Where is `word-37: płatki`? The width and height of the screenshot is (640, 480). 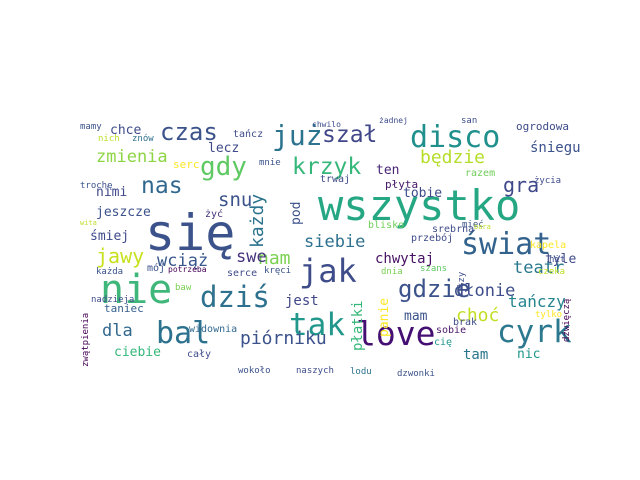
word-37: płatki is located at coordinates (358, 325).